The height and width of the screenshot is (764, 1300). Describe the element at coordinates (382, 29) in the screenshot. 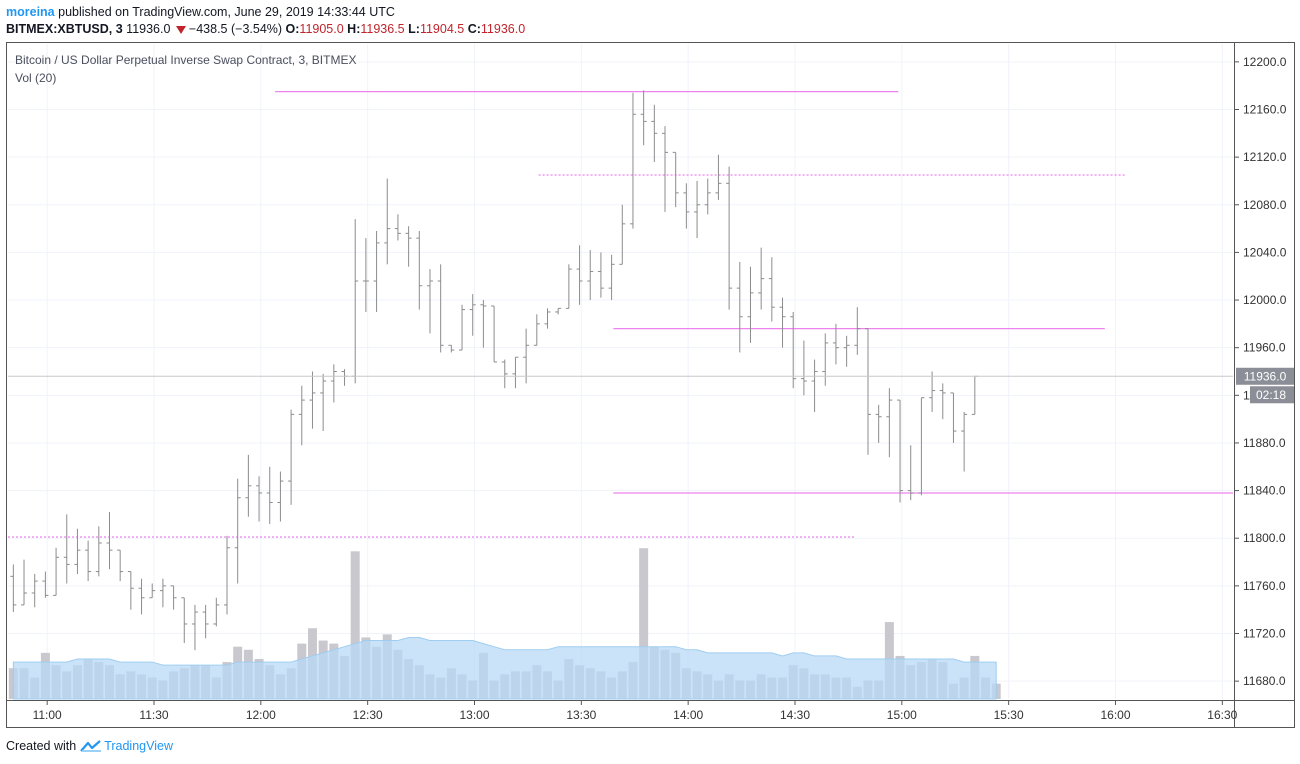

I see `high-value: 11936.5` at that location.